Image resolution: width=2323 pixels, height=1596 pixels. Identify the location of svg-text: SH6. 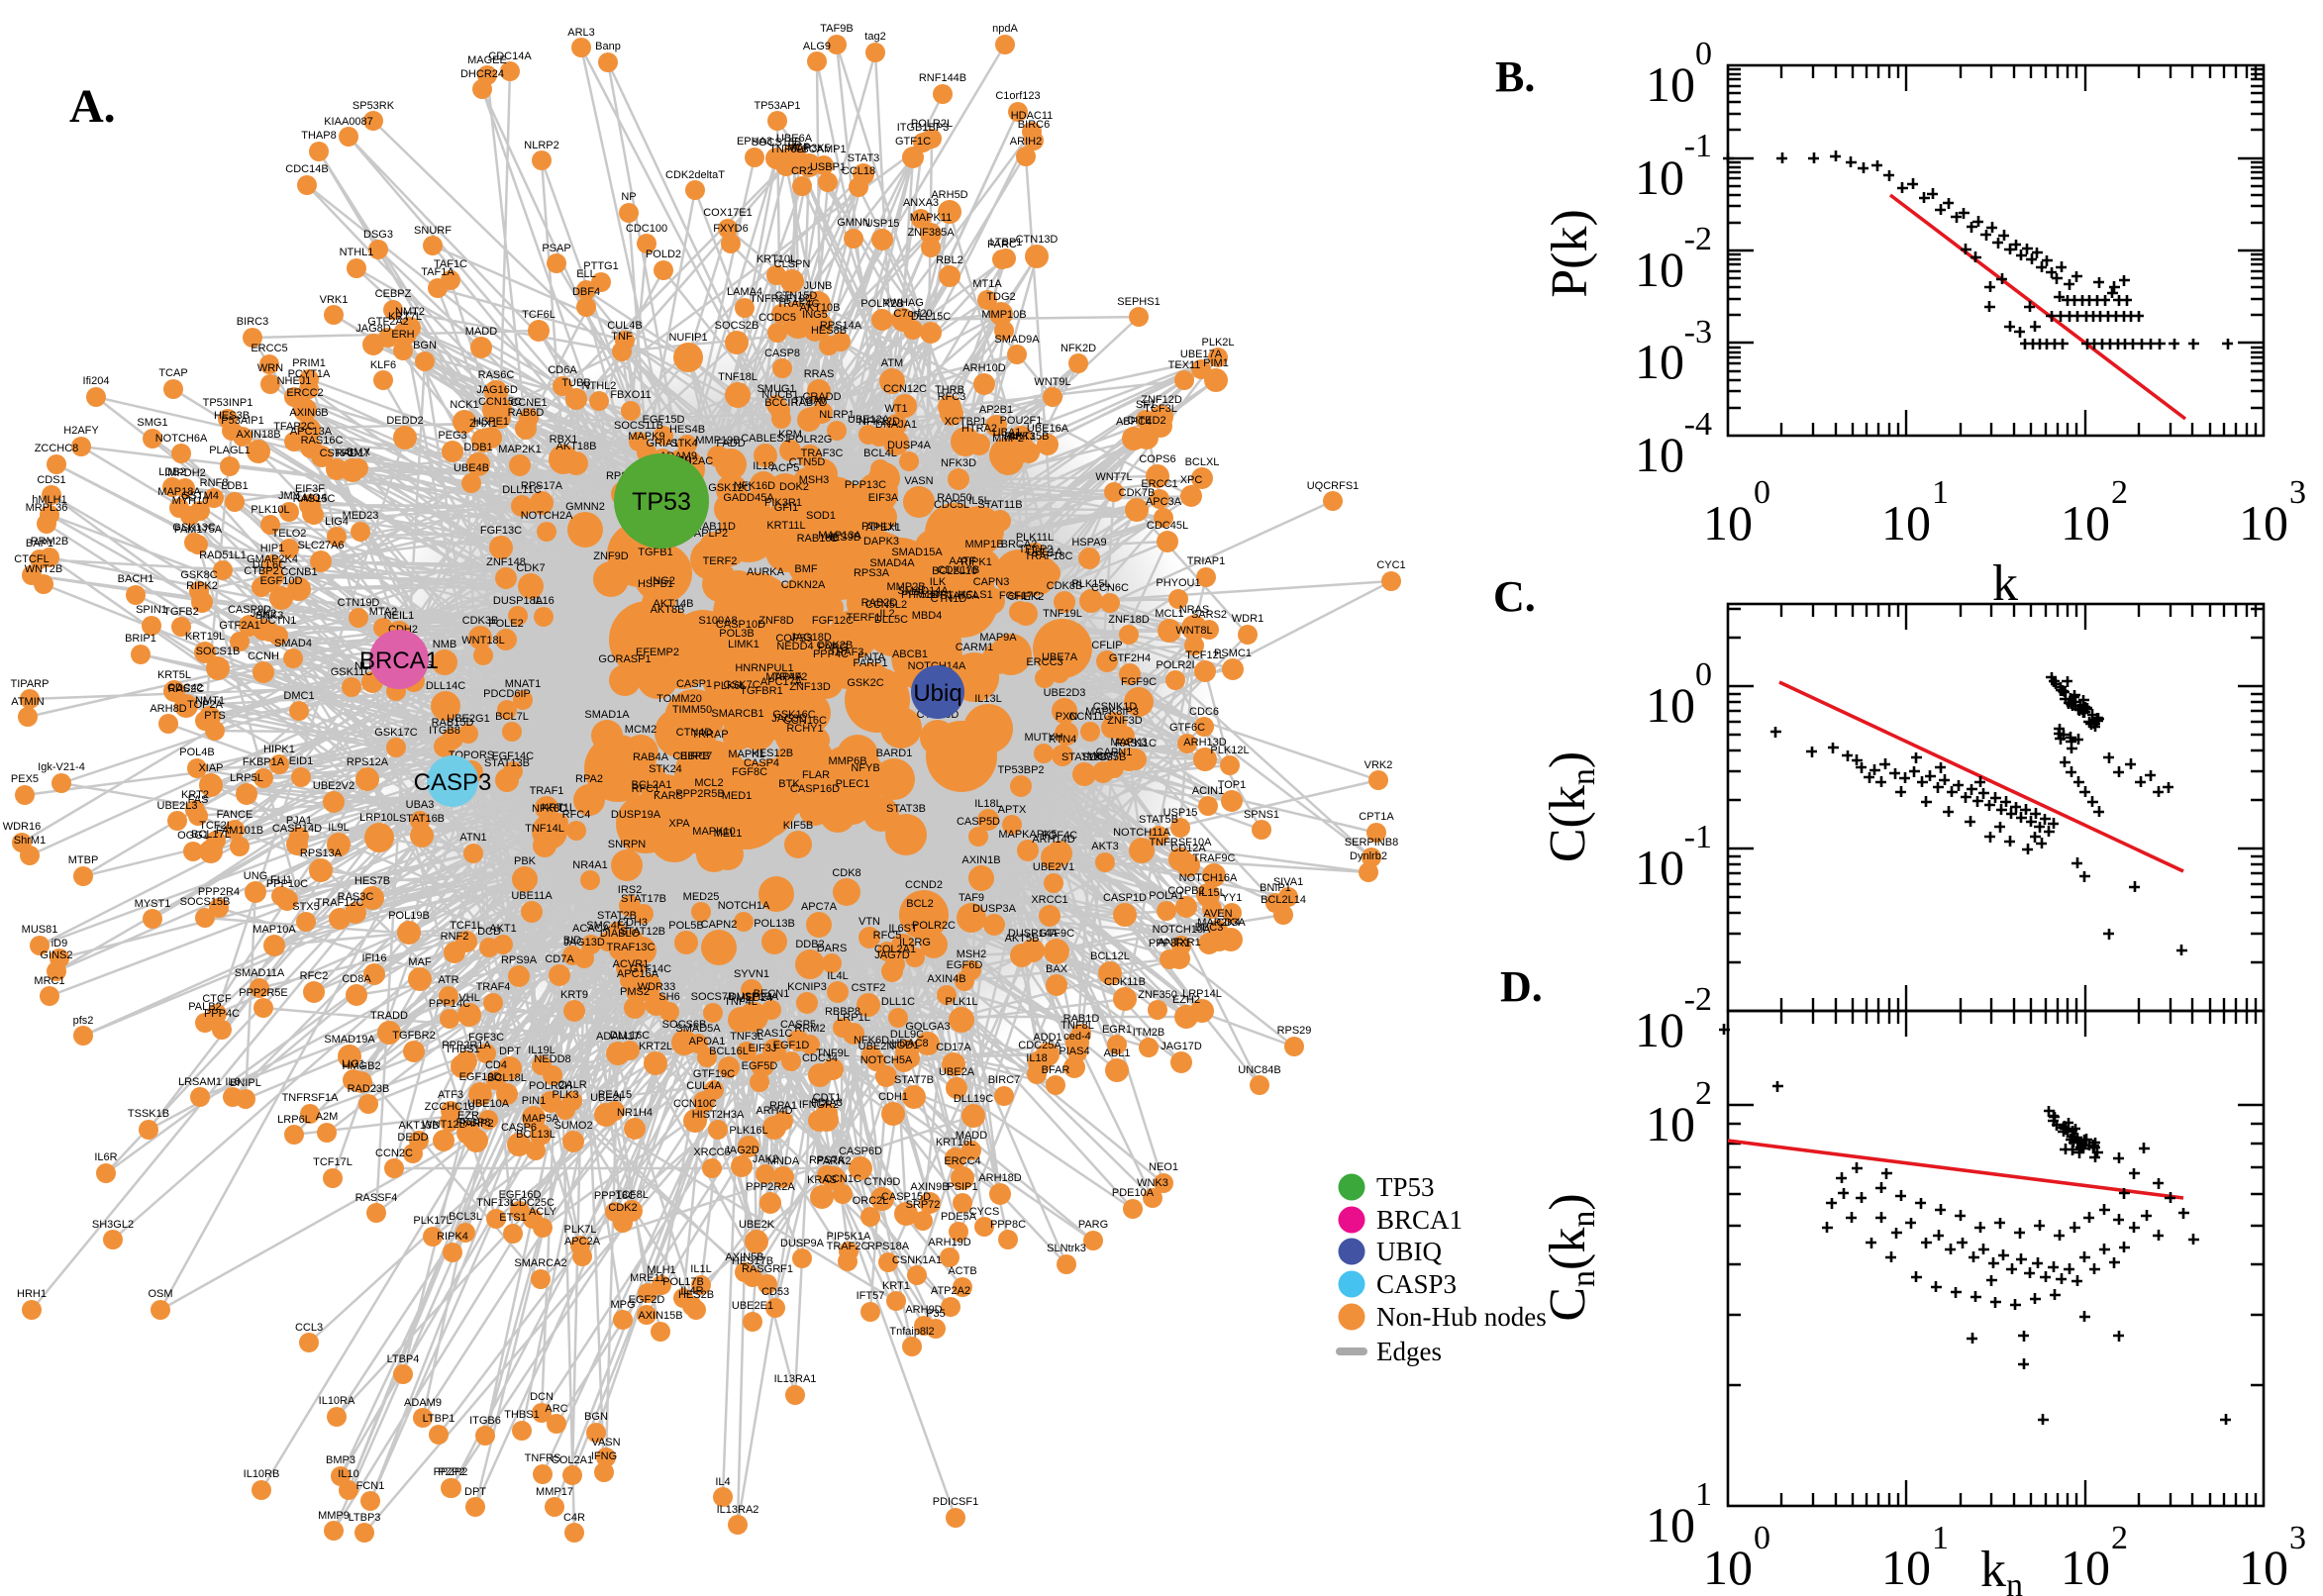
(668, 997).